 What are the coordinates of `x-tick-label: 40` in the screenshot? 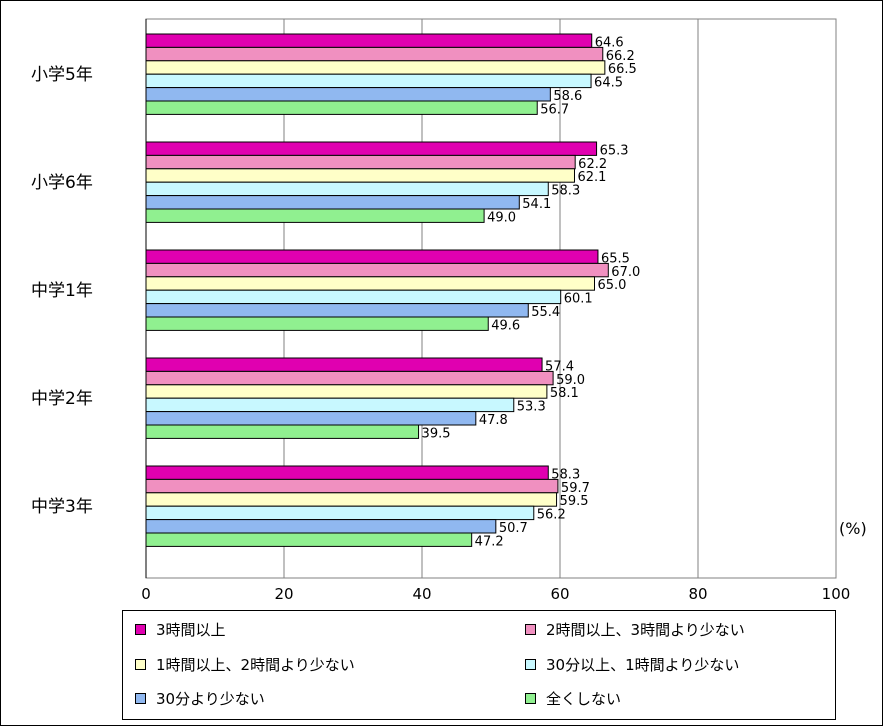 It's located at (421, 594).